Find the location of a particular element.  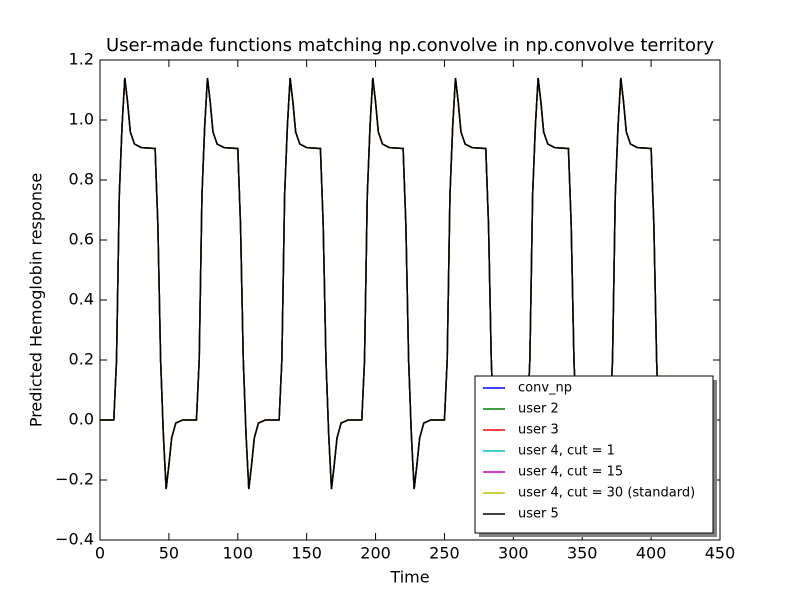

x-axis-label: Time is located at coordinates (409, 577).